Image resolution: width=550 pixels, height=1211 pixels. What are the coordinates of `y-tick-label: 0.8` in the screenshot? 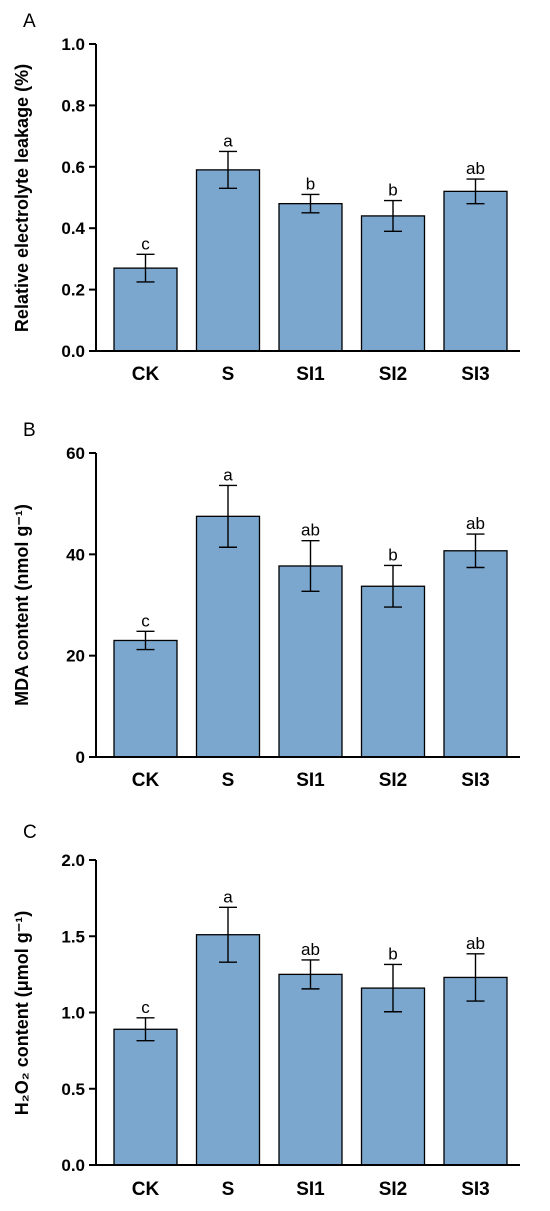 It's located at (73, 105).